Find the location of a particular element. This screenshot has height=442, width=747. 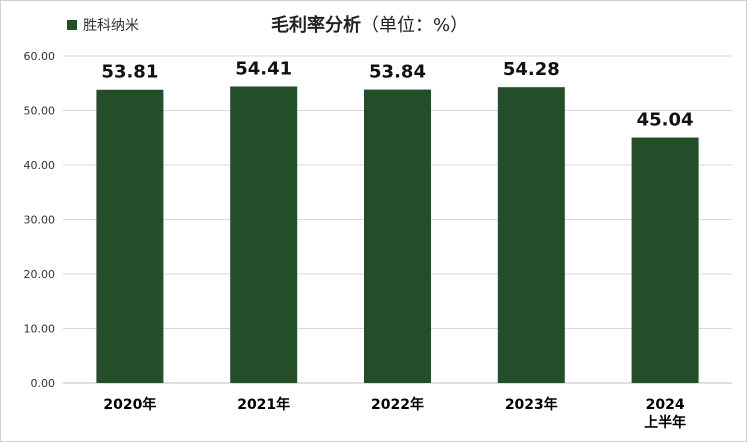

y-tick-label: 60.00 is located at coordinates (40, 56).